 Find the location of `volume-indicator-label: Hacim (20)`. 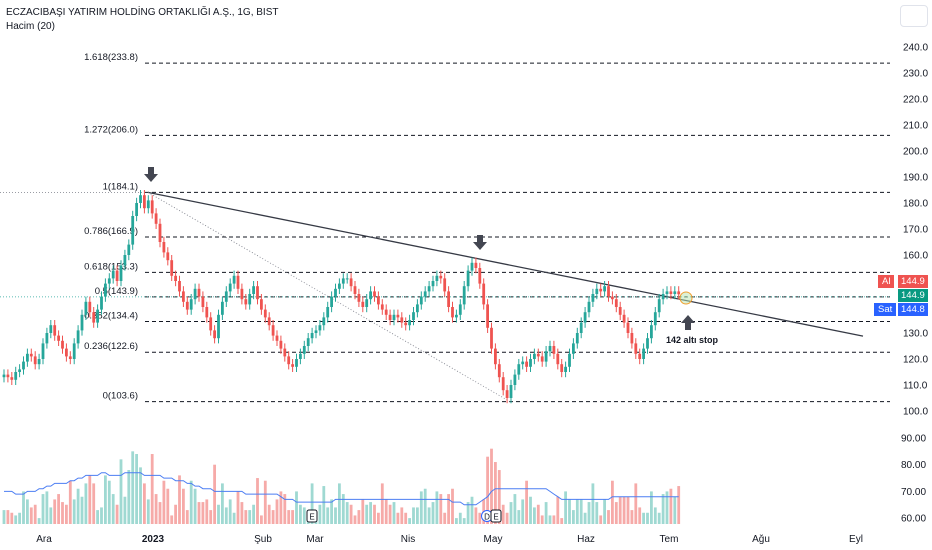

volume-indicator-label: Hacim (20) is located at coordinates (30, 26).